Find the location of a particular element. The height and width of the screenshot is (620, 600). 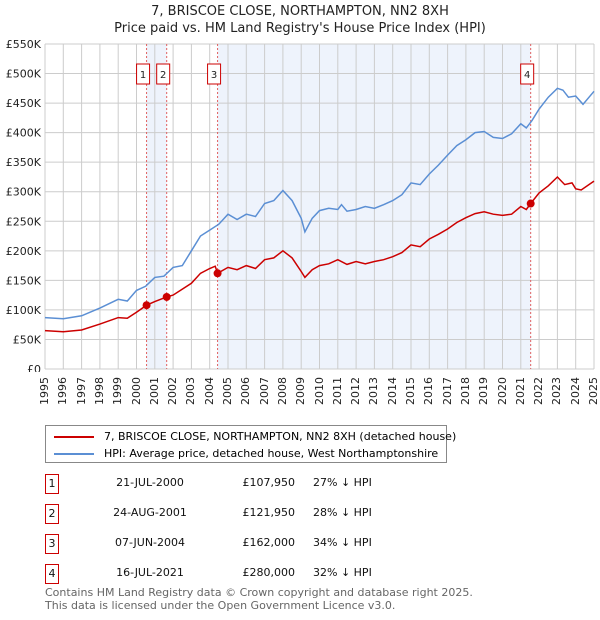

x-tick-label: 1995 is located at coordinates (44, 391).